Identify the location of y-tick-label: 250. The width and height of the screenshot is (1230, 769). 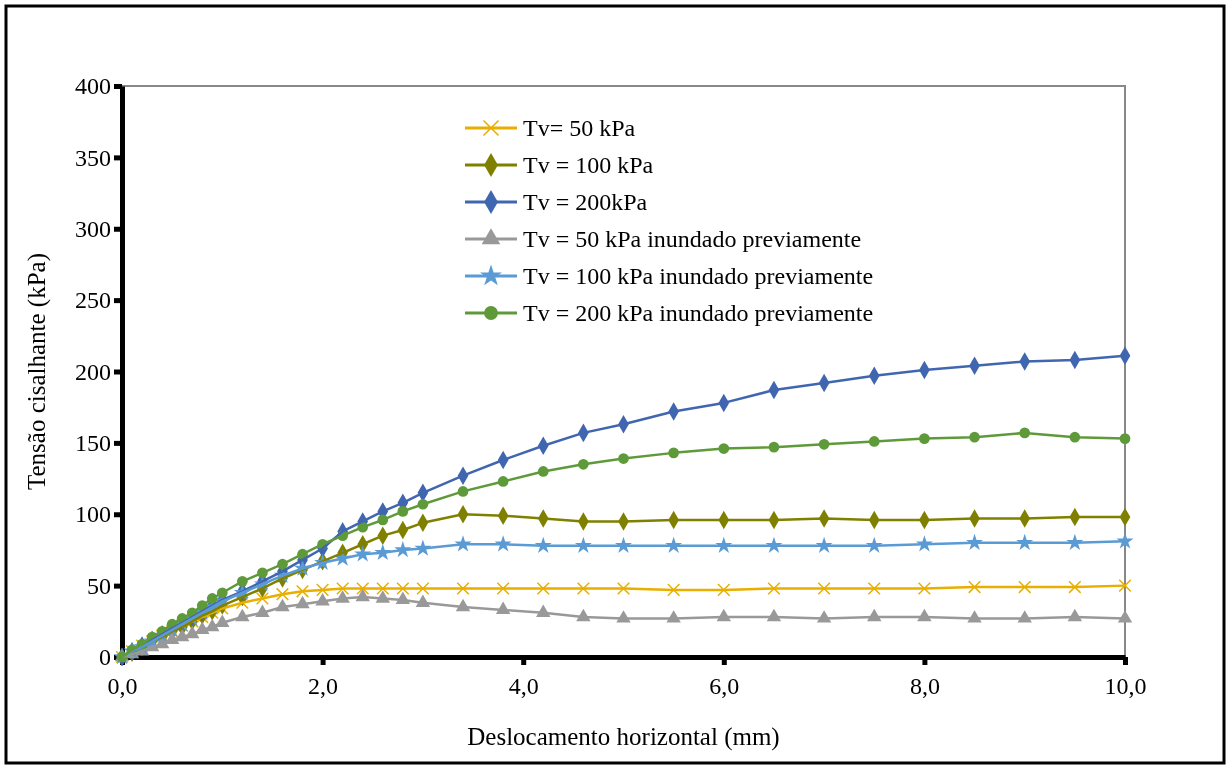
(93, 300).